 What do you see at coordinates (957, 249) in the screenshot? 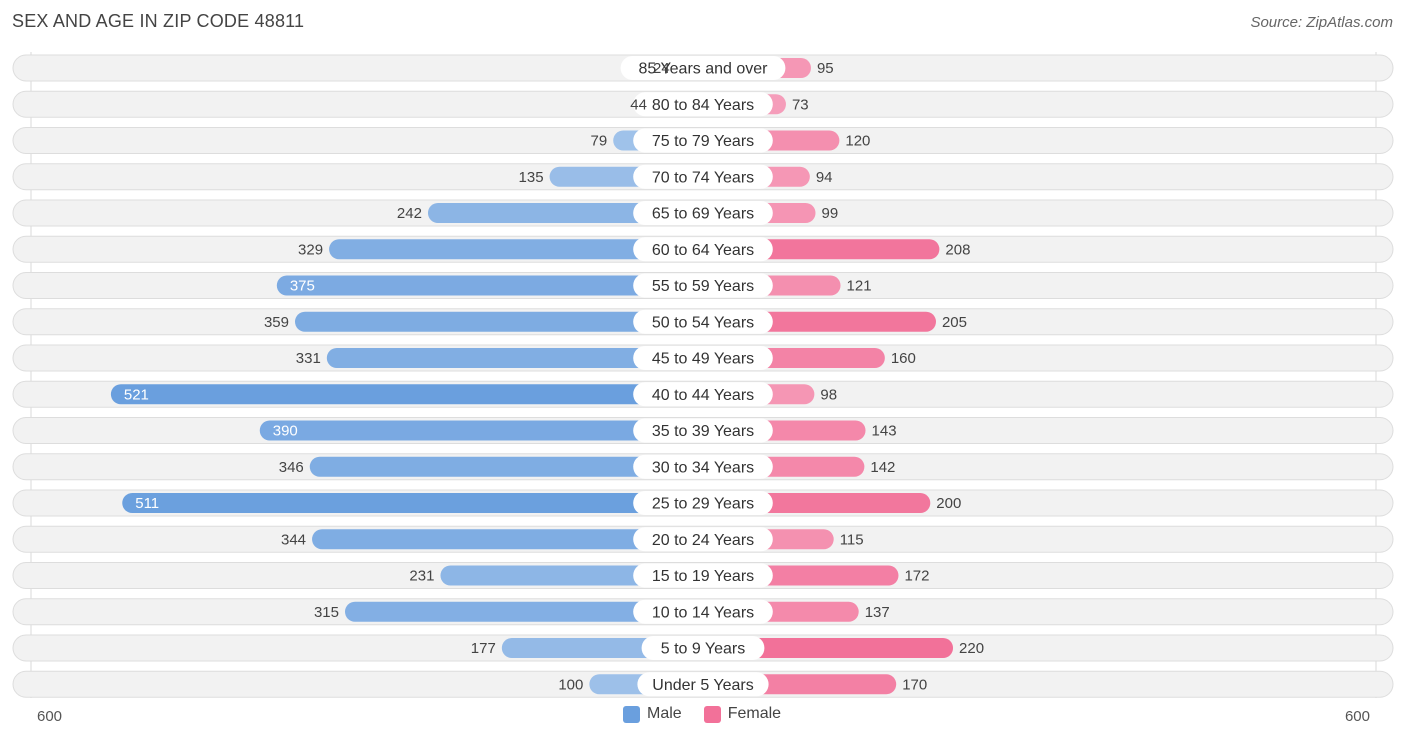
I see `value-label-female: 208` at bounding box center [957, 249].